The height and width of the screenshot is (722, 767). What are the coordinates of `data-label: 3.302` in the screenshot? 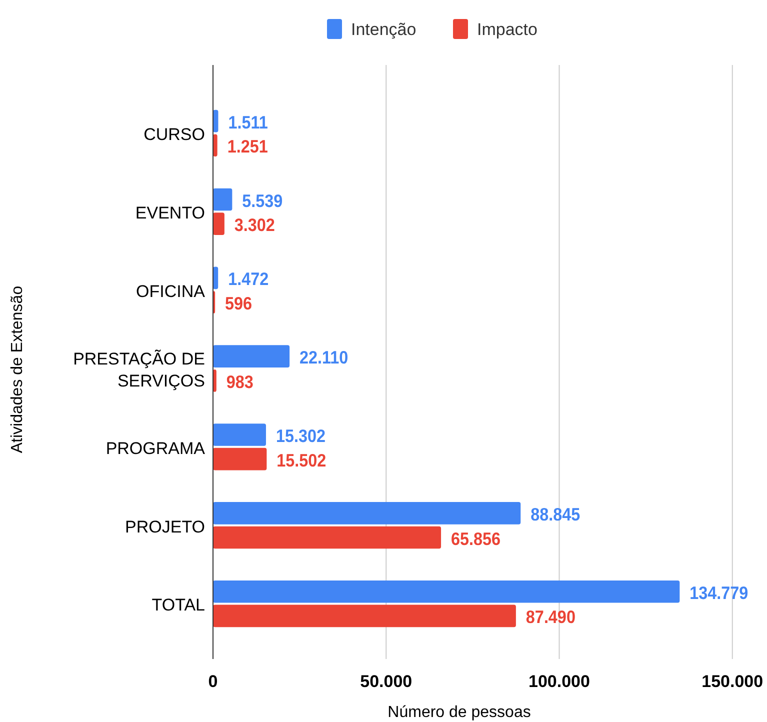 It's located at (254, 225).